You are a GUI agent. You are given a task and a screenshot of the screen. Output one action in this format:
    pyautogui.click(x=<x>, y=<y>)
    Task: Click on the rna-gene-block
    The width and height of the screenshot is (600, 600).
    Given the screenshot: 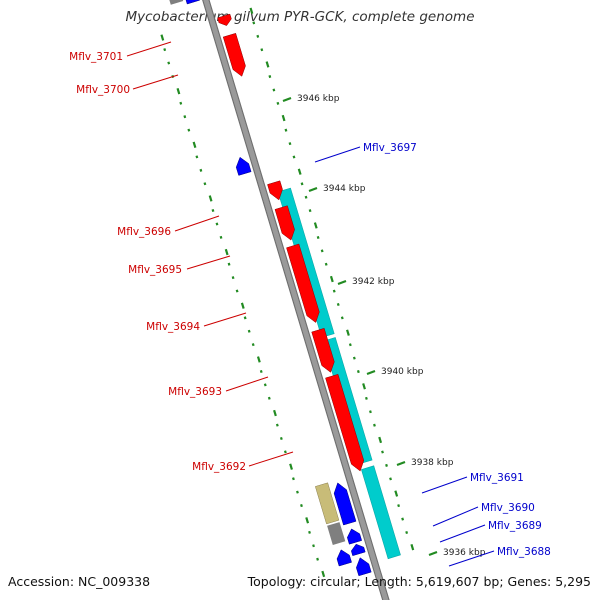 What is the action you would take?
    pyautogui.click(x=381, y=512)
    